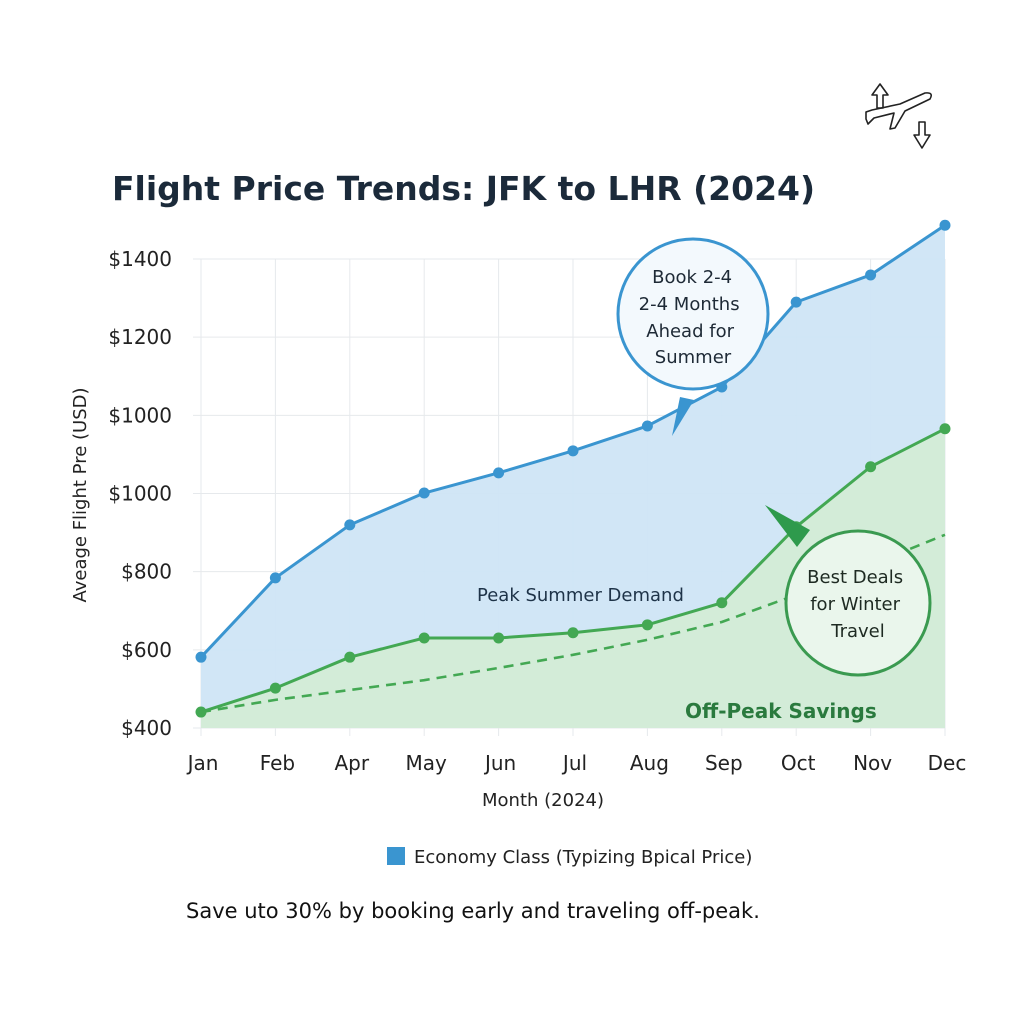  I want to click on callout-line: Best Deals, so click(855, 577).